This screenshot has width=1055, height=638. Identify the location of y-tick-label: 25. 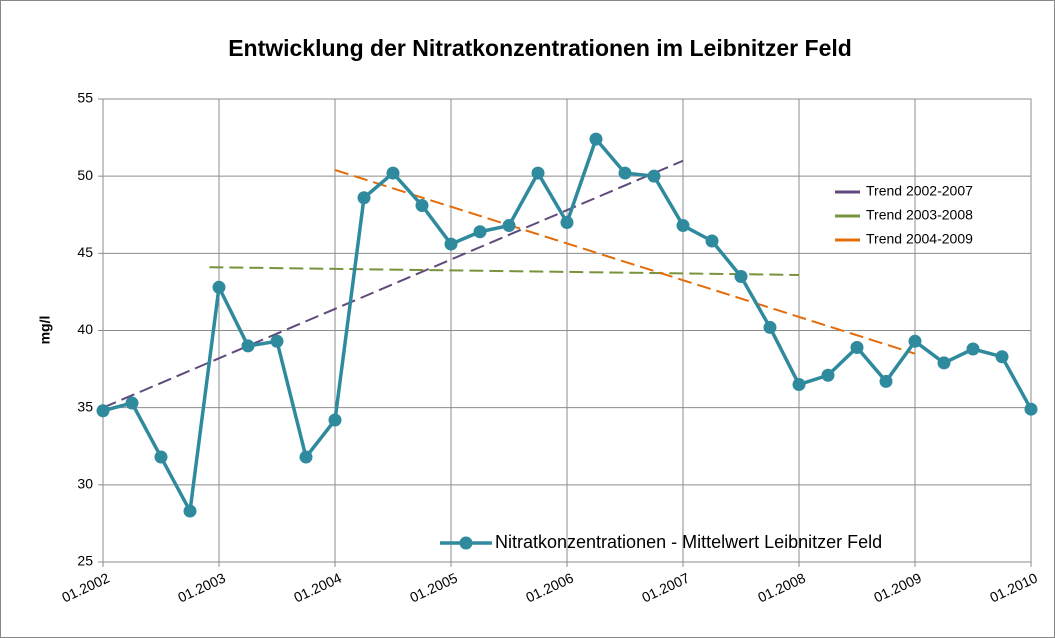
(85, 561).